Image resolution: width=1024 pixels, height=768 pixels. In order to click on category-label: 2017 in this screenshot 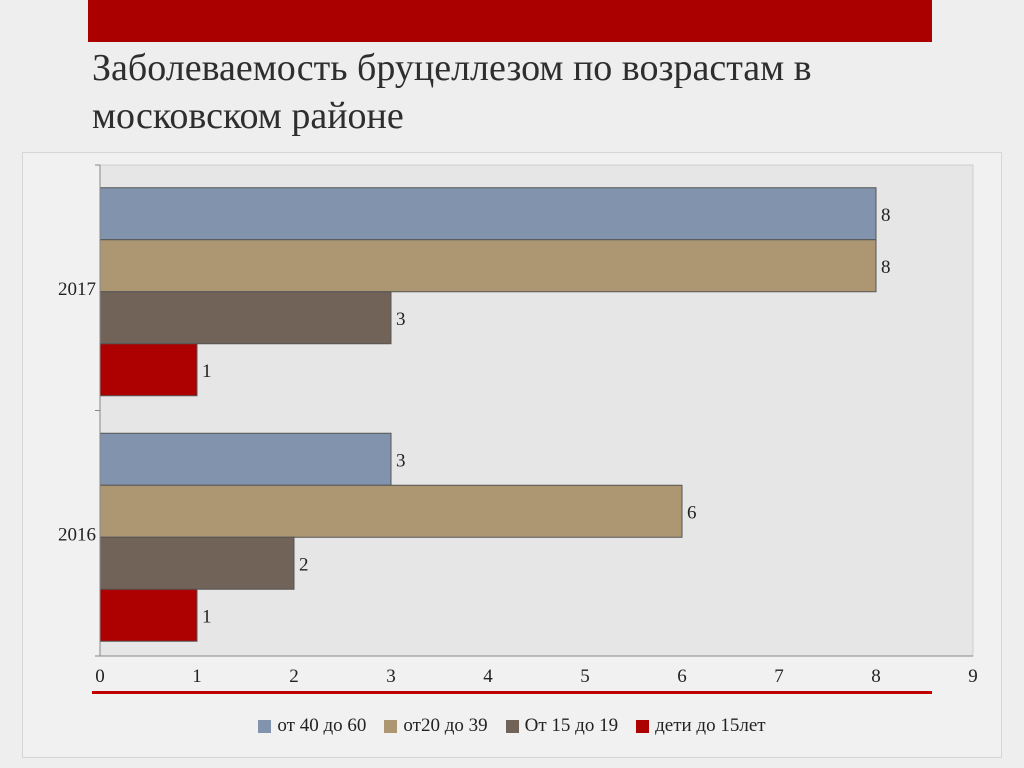, I will do `click(77, 289)`.